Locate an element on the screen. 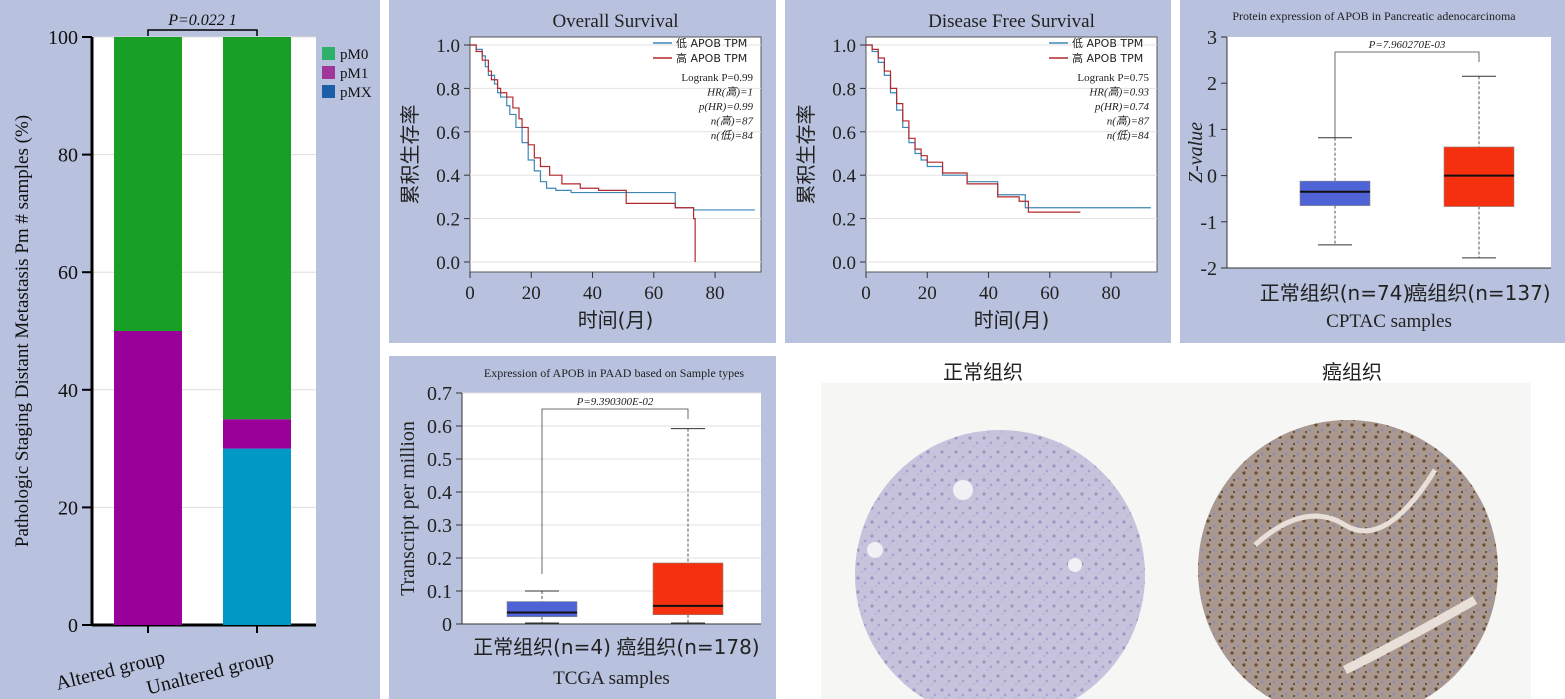 The height and width of the screenshot is (699, 1565). stats-text: p(HR)=0.99 is located at coordinates (726, 107).